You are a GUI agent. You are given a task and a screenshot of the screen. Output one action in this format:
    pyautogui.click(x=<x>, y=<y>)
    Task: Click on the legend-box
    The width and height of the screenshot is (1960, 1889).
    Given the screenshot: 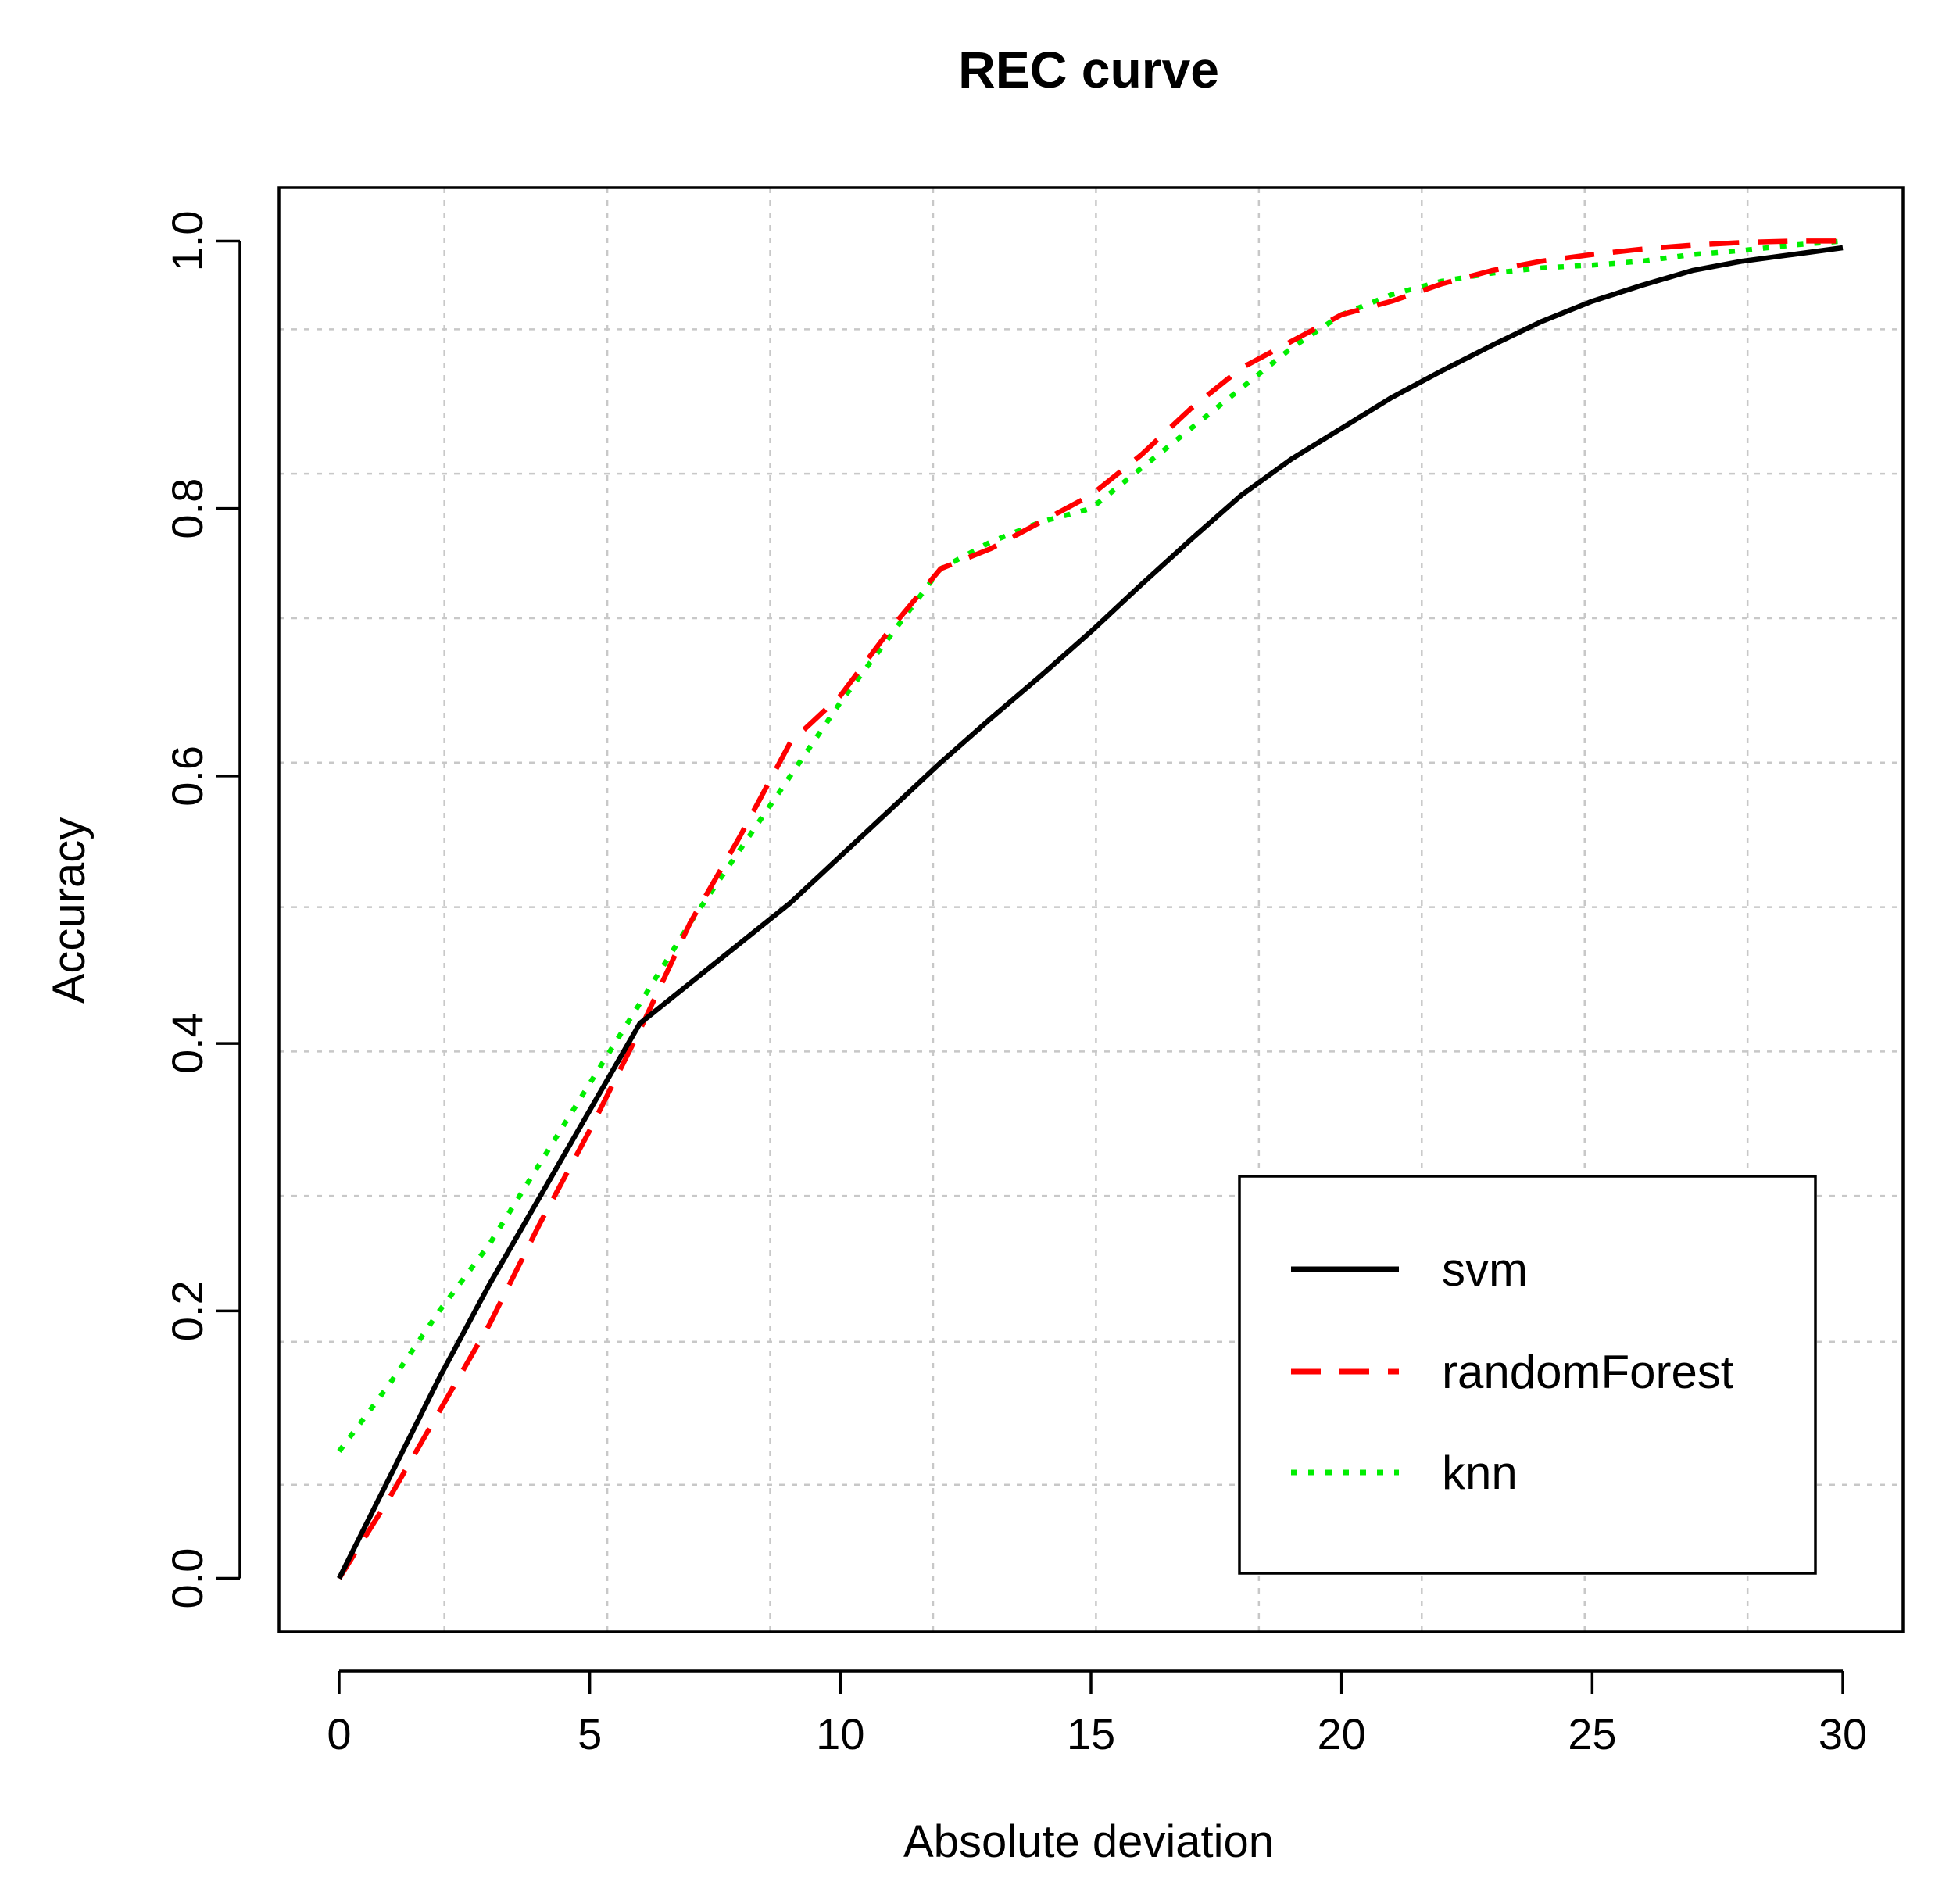 What is the action you would take?
    pyautogui.click(x=1527, y=1375)
    